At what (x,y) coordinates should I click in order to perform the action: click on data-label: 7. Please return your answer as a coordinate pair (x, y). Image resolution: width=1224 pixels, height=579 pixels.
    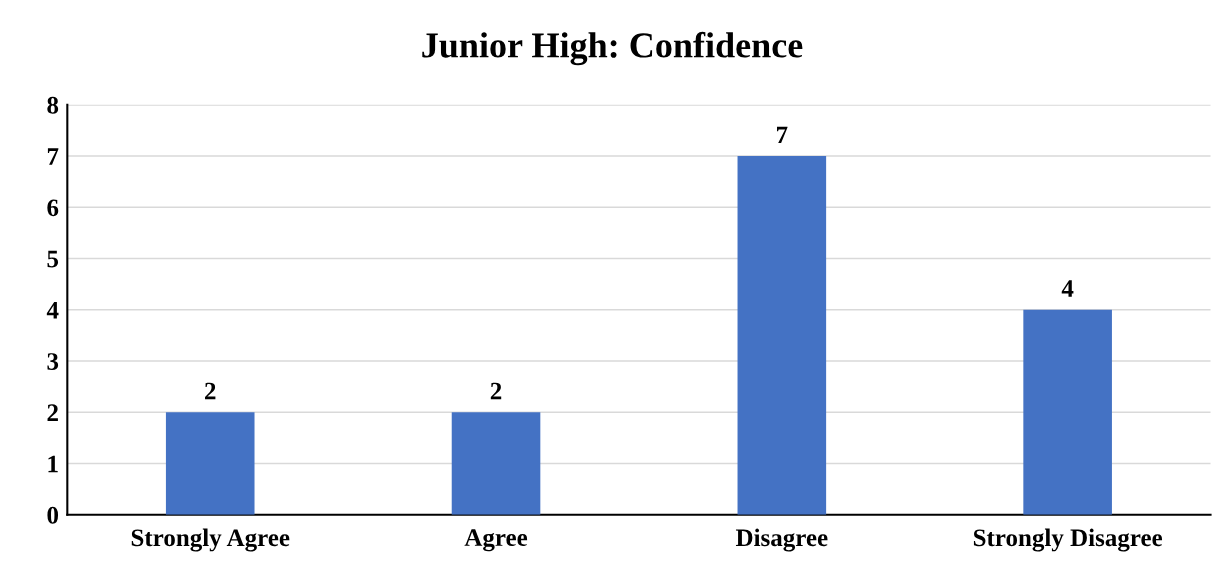
    Looking at the image, I should click on (782, 135).